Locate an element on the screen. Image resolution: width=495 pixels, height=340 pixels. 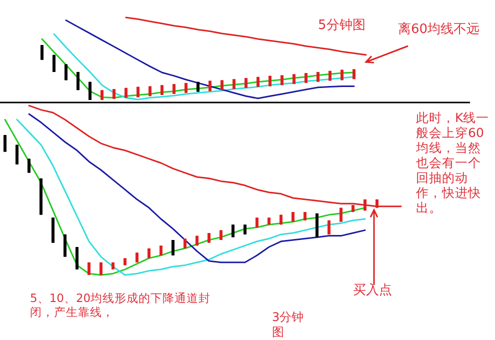
text: 5、10、20均线形成的下降通道封闭，产生靠线， is located at coordinates (121, 305).